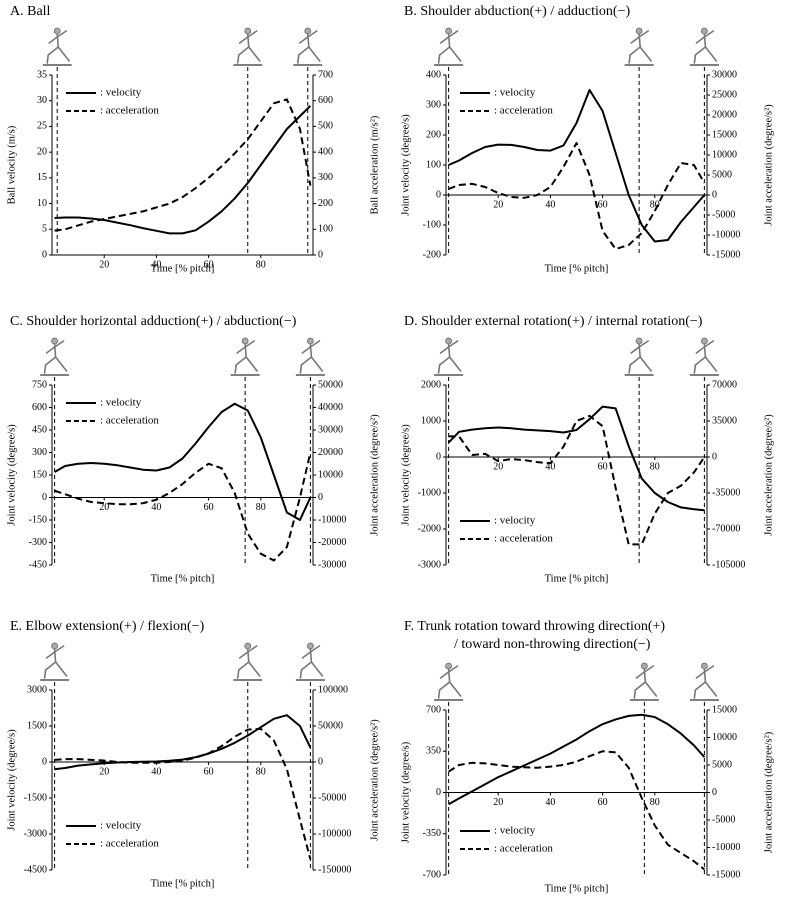 Image resolution: width=787 pixels, height=902 pixels. Describe the element at coordinates (42, 74) in the screenshot. I see `y-tick-label: 35` at that location.